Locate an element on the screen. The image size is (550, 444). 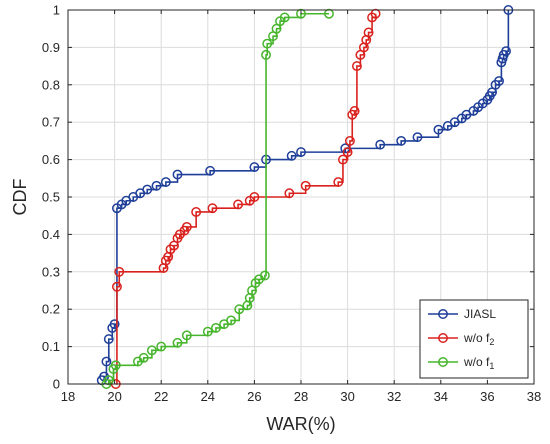
x-tick-label: 22 is located at coordinates (161, 396).